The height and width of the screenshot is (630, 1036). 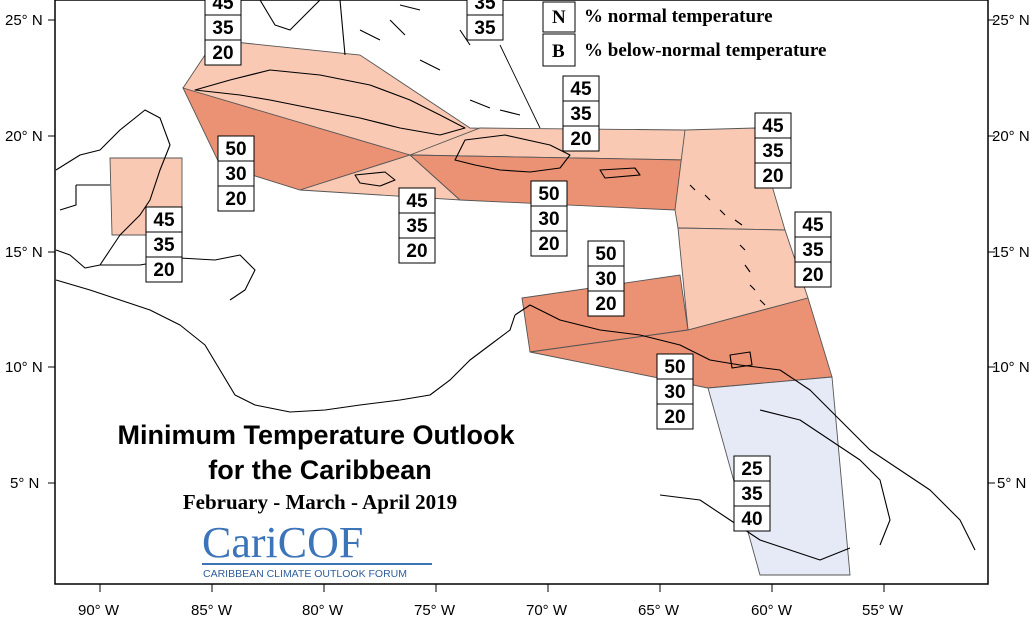 I want to click on map-period: February - March - April 2019, so click(x=320, y=502).